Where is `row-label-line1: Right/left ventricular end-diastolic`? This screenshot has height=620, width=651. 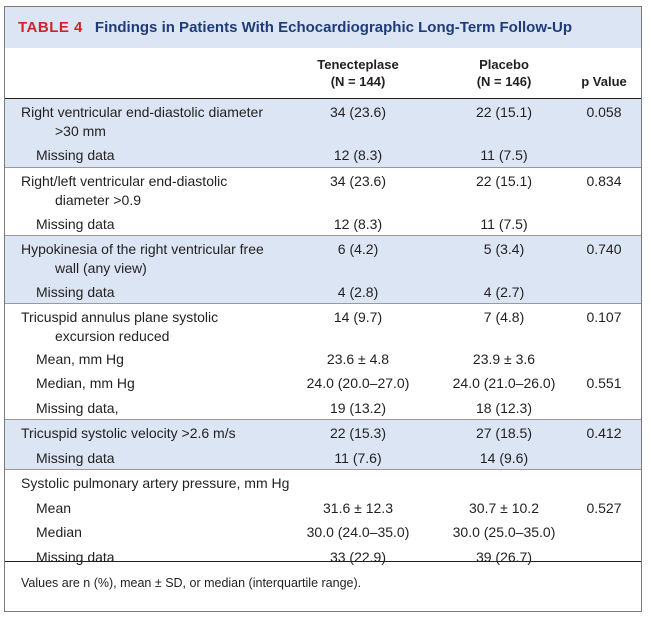 row-label-line1: Right/left ventricular end-diastolic is located at coordinates (124, 181).